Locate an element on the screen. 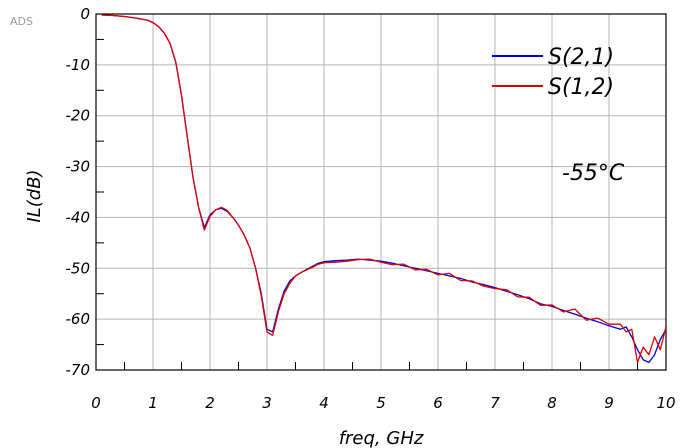 The image size is (681, 448). x-tick-label-5: 5 is located at coordinates (381, 403).